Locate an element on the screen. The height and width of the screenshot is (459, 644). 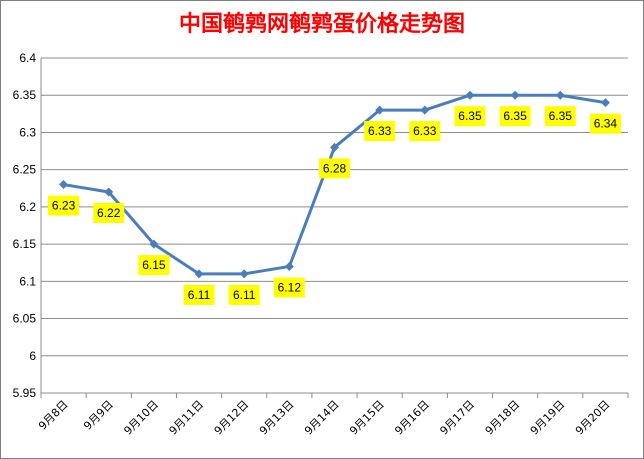
x-tick-label: 9月8日 is located at coordinates (53, 415).